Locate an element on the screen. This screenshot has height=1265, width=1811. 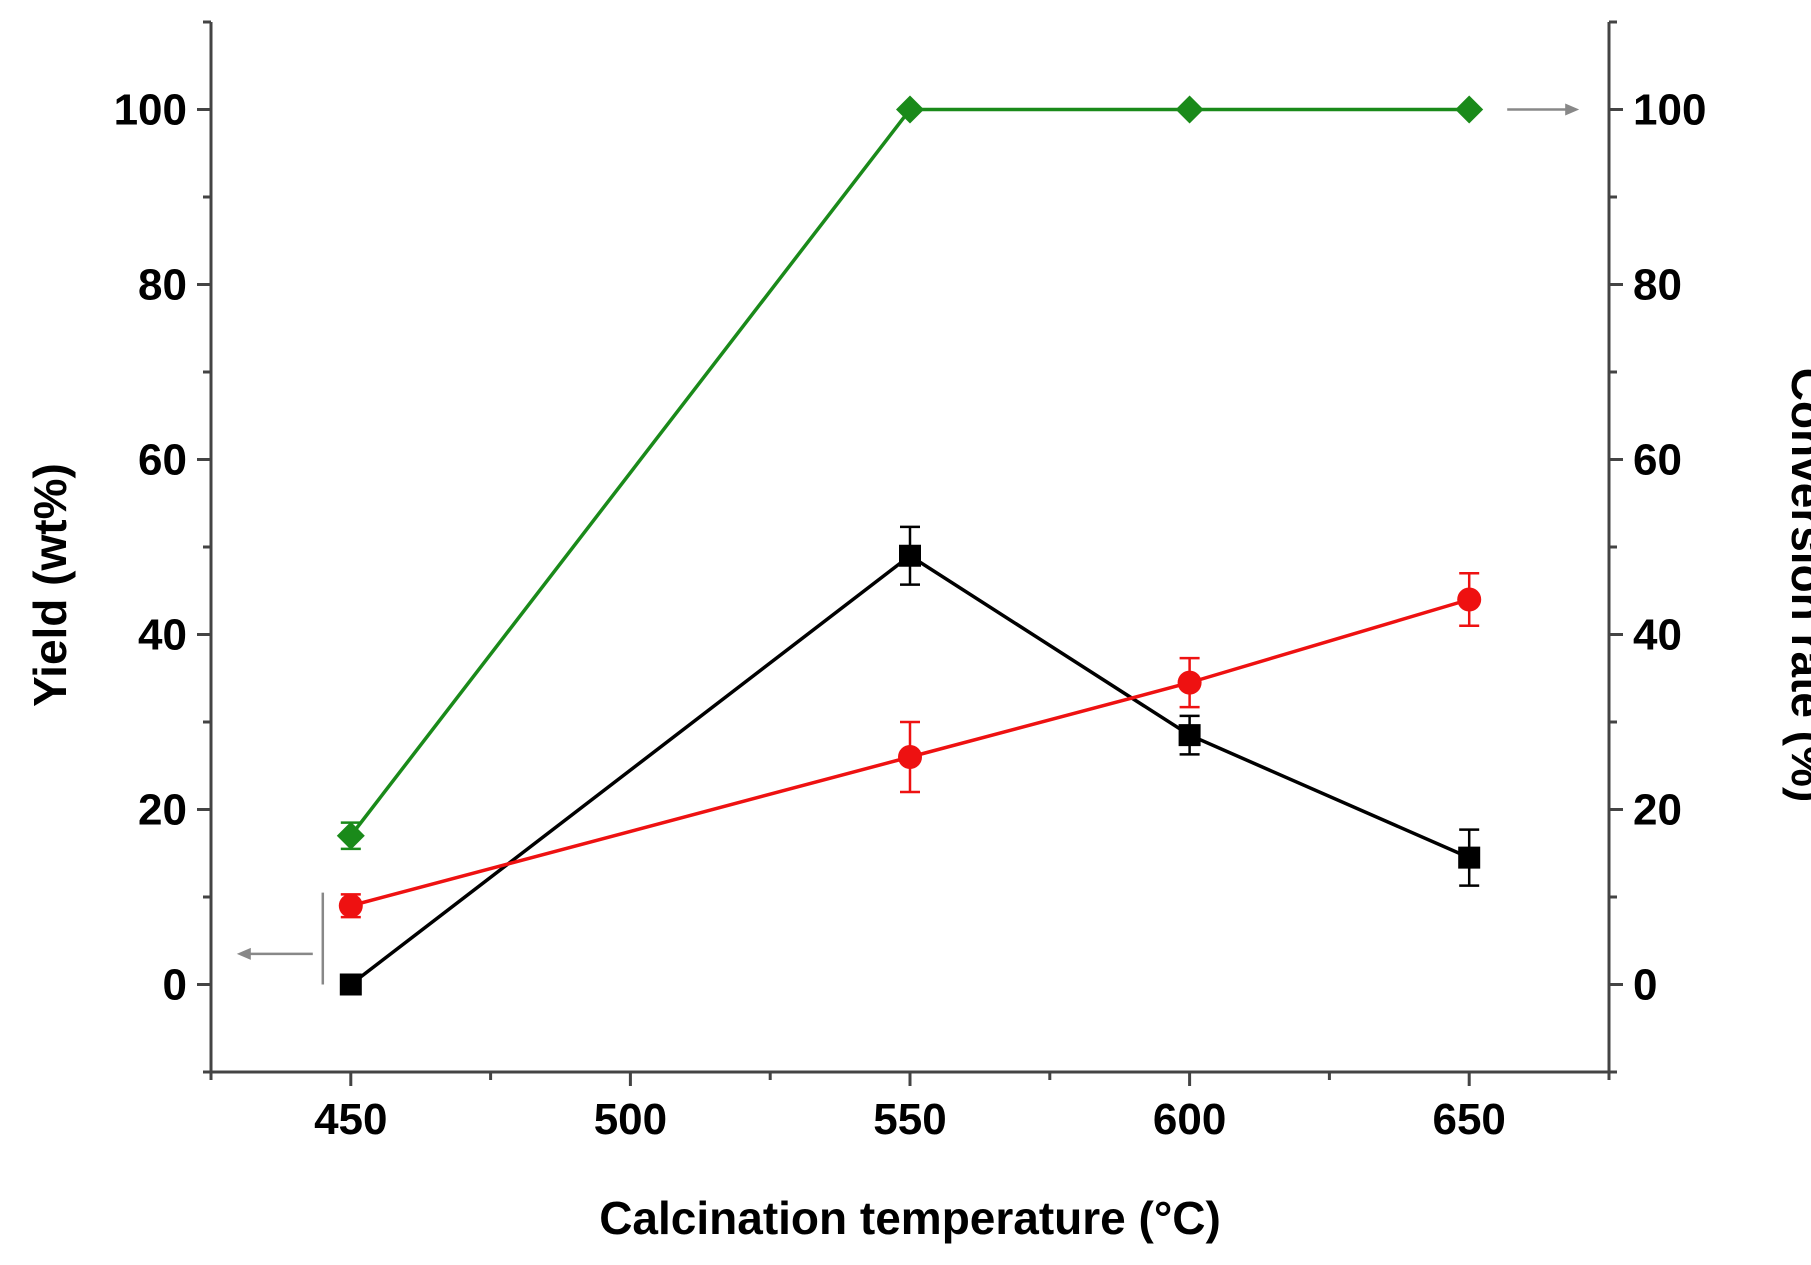
y-left-tick-label: 0 is located at coordinates (175, 985).